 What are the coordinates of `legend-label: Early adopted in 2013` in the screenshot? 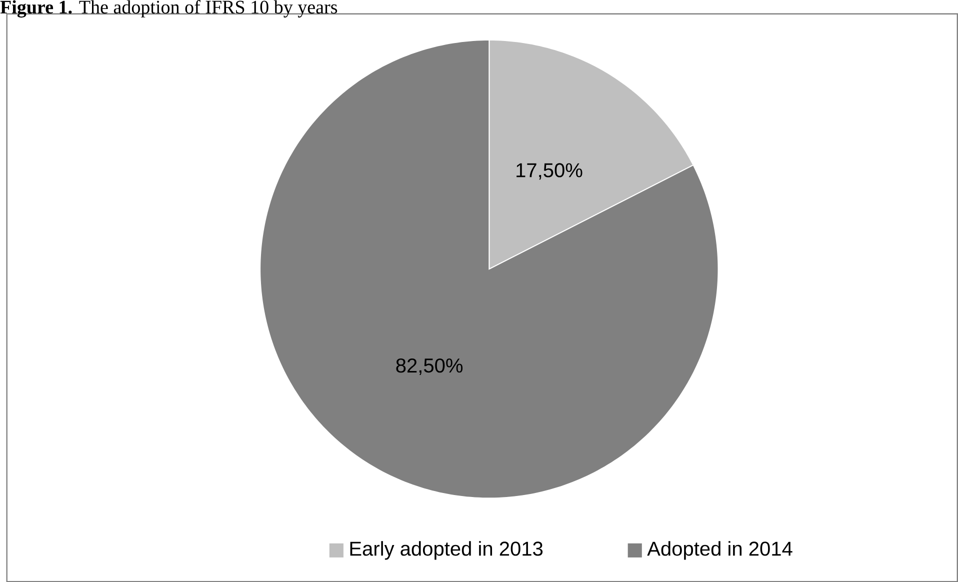 It's located at (446, 550).